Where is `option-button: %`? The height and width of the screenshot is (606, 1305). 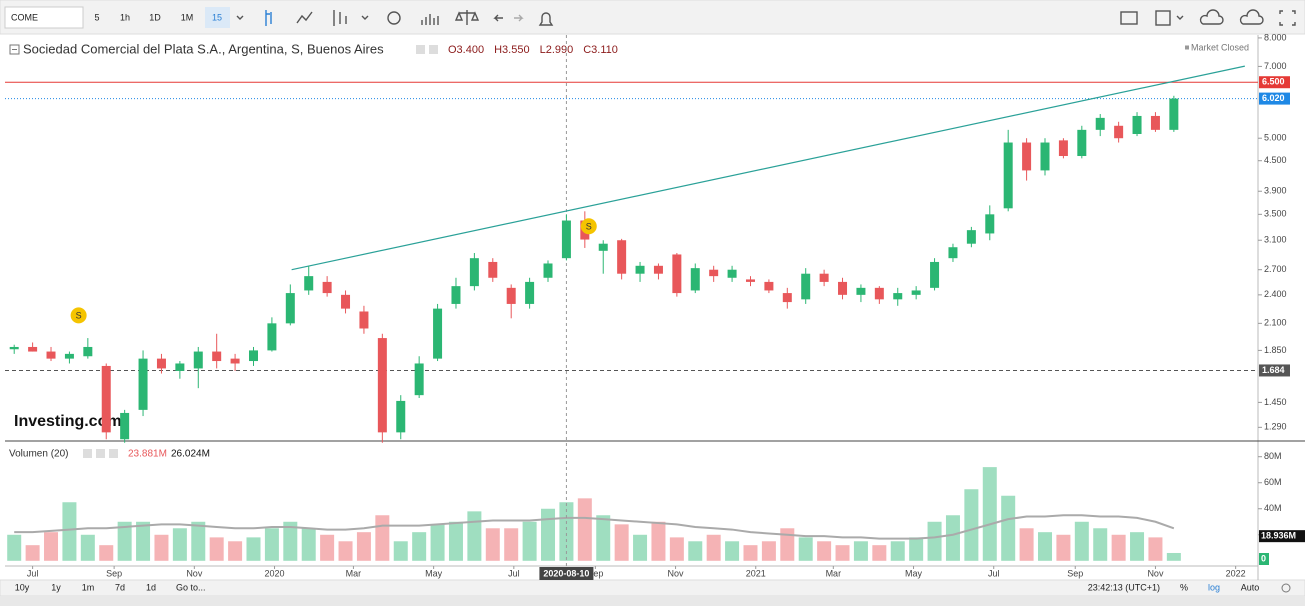
option-button: % is located at coordinates (1184, 587).